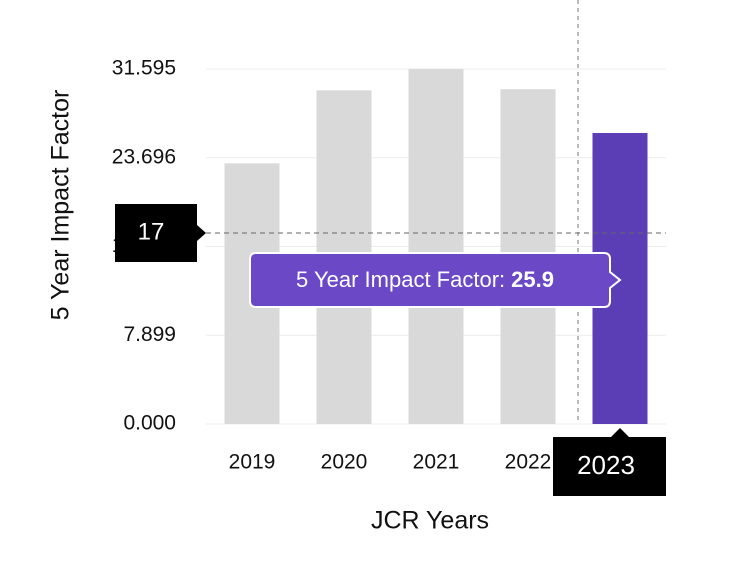 This screenshot has height=576, width=730. What do you see at coordinates (430, 521) in the screenshot?
I see `x-axis-title: JCR Years` at bounding box center [430, 521].